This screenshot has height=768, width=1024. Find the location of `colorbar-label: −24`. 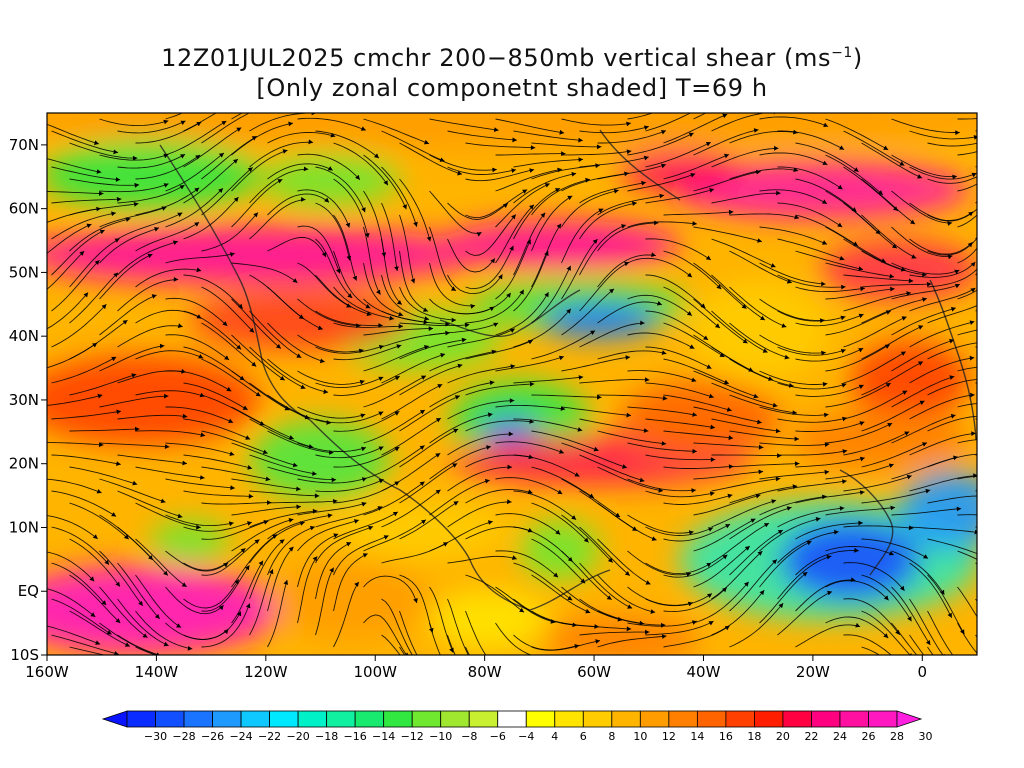

colorbar-label: −24 is located at coordinates (240, 736).